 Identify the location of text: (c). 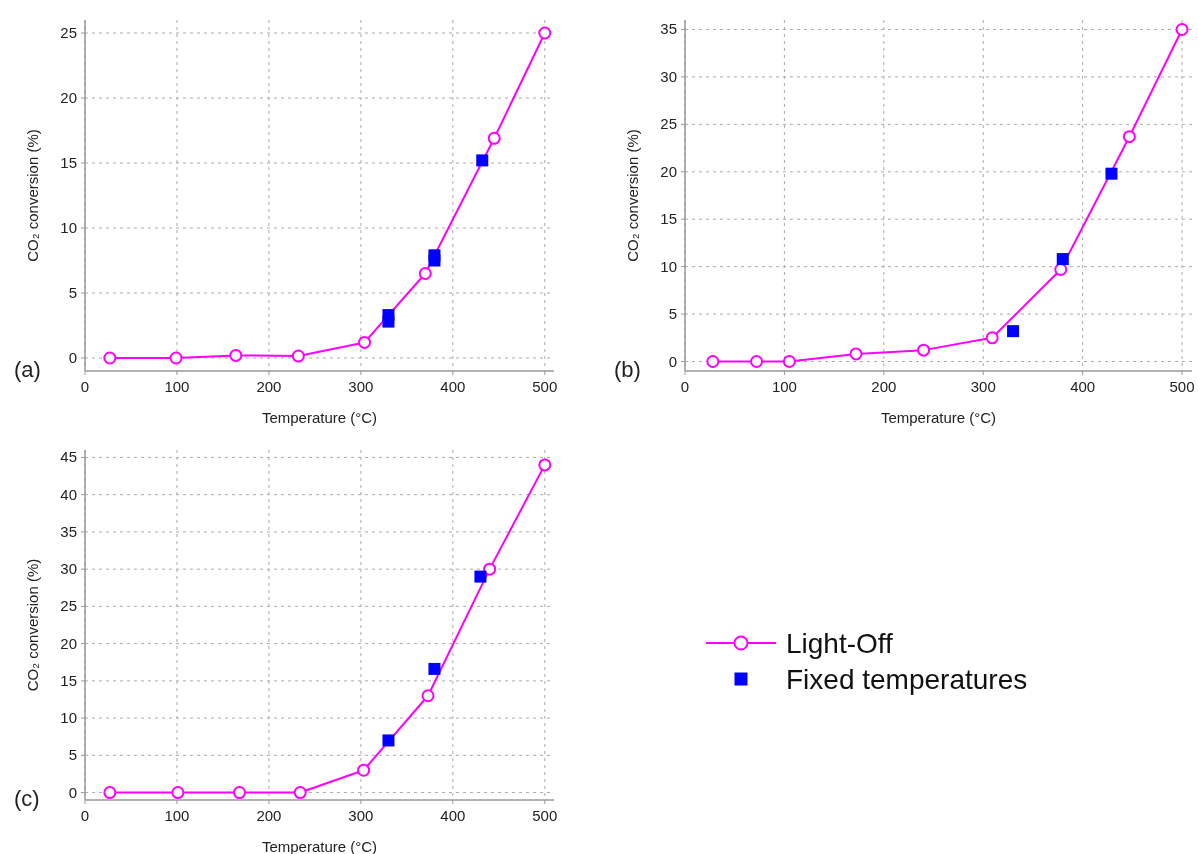
(27, 798).